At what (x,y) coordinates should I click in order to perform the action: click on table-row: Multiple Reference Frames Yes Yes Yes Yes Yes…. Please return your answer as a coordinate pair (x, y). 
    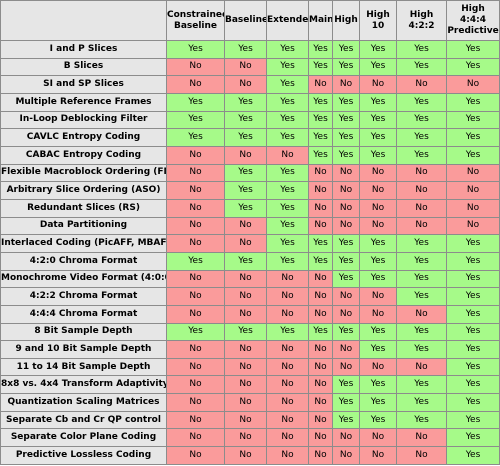
    Looking at the image, I should click on (250, 102).